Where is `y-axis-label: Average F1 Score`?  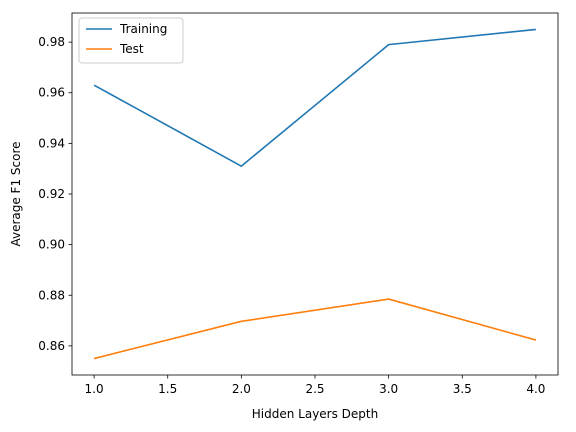 y-axis-label: Average F1 Score is located at coordinates (16, 193).